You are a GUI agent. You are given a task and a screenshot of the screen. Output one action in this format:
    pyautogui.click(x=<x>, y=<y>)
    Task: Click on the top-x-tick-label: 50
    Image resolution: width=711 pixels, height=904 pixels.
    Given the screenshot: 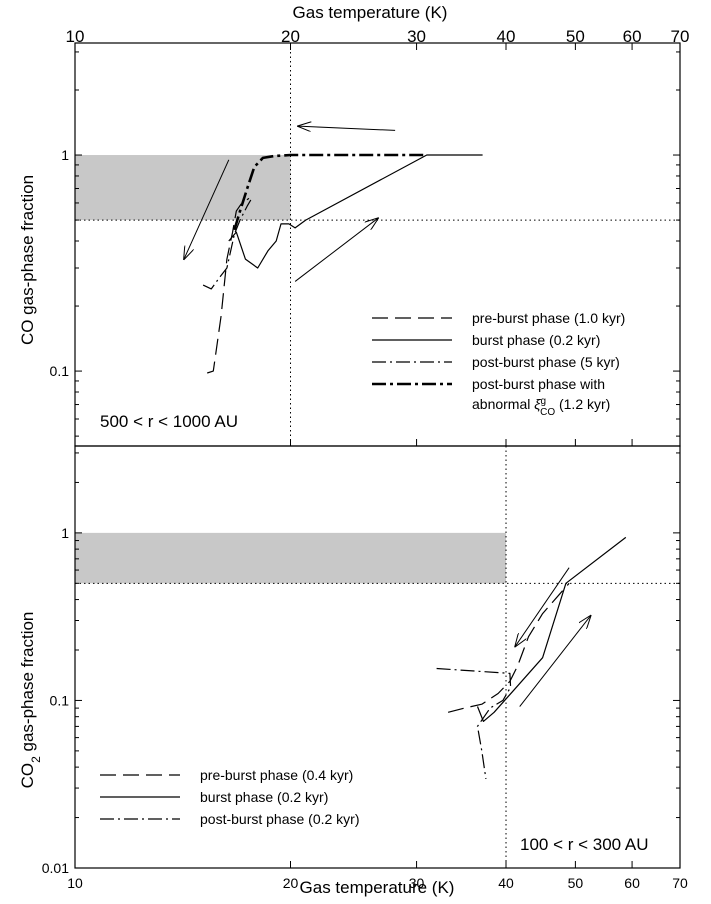 What is the action you would take?
    pyautogui.click(x=575, y=36)
    